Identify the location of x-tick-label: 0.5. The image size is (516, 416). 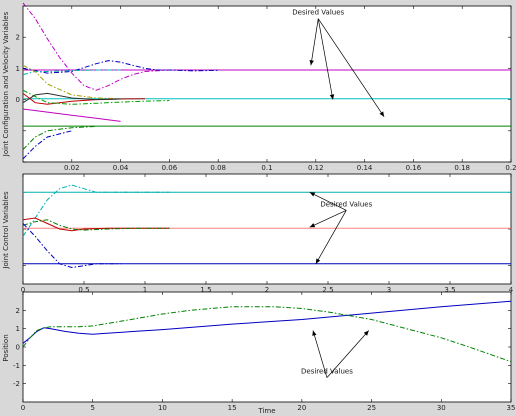
(83, 290).